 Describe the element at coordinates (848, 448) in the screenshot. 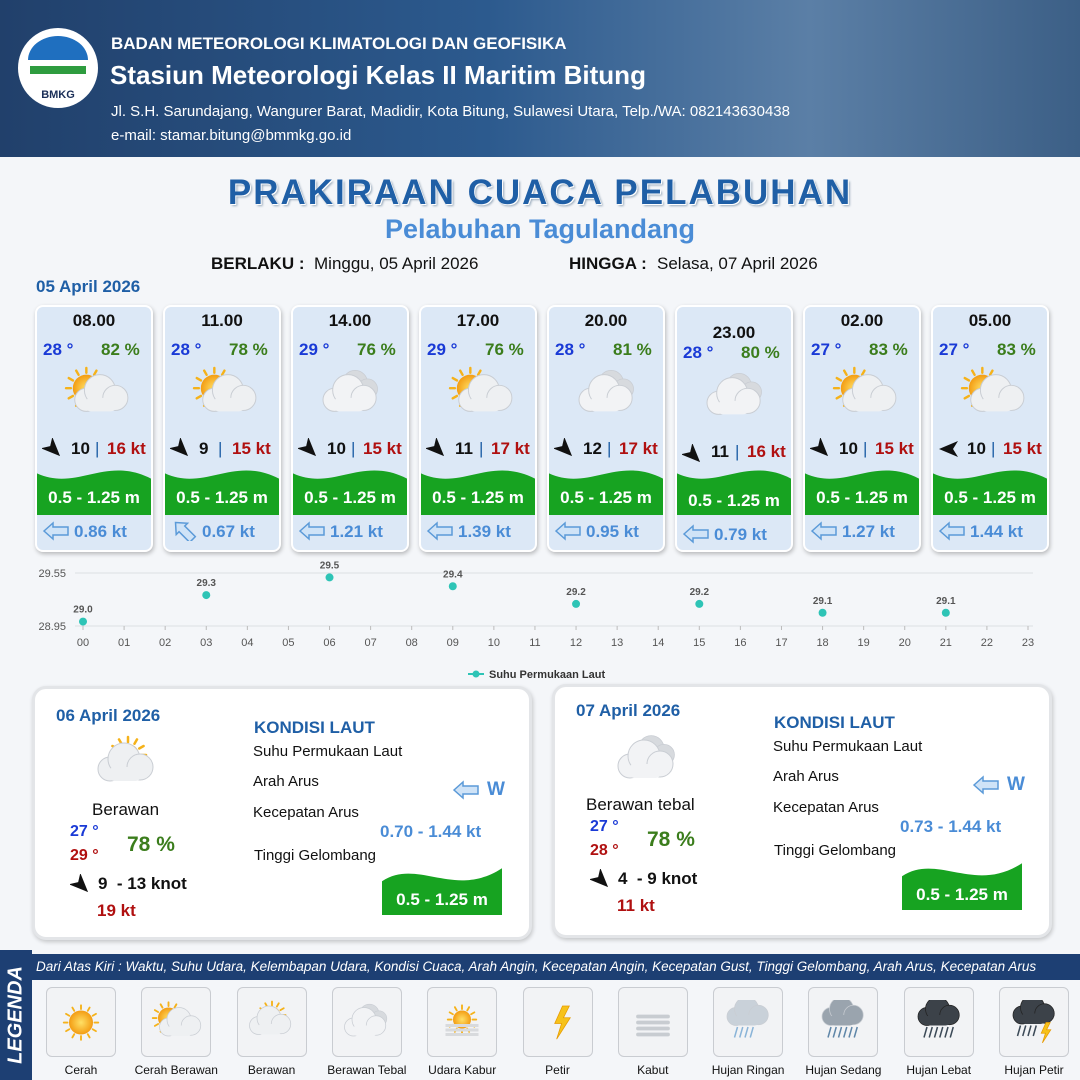

I see `wind-speed: 10` at that location.